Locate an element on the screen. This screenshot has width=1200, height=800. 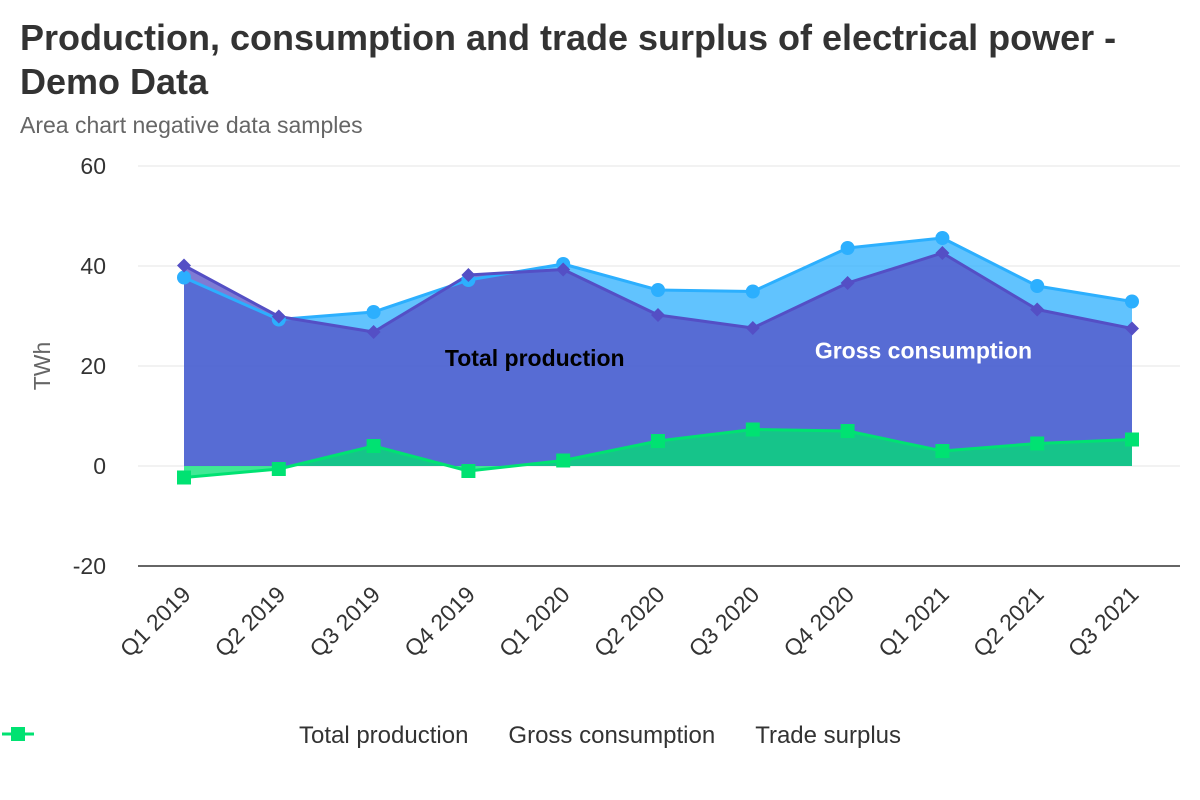
x-tick-label: Q2 2020 is located at coordinates (629, 621).